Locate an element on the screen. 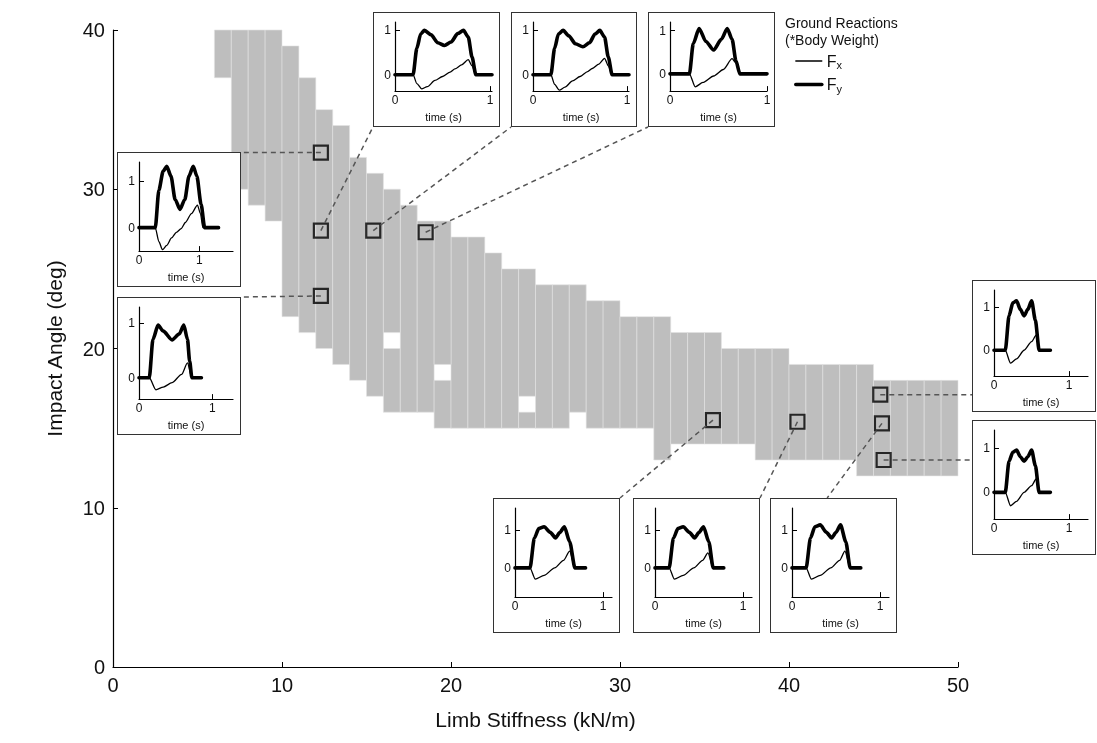 Image resolution: width=1097 pixels, height=743 pixels. legend-title: Ground Reactions (*Body Weight) is located at coordinates (843, 31).